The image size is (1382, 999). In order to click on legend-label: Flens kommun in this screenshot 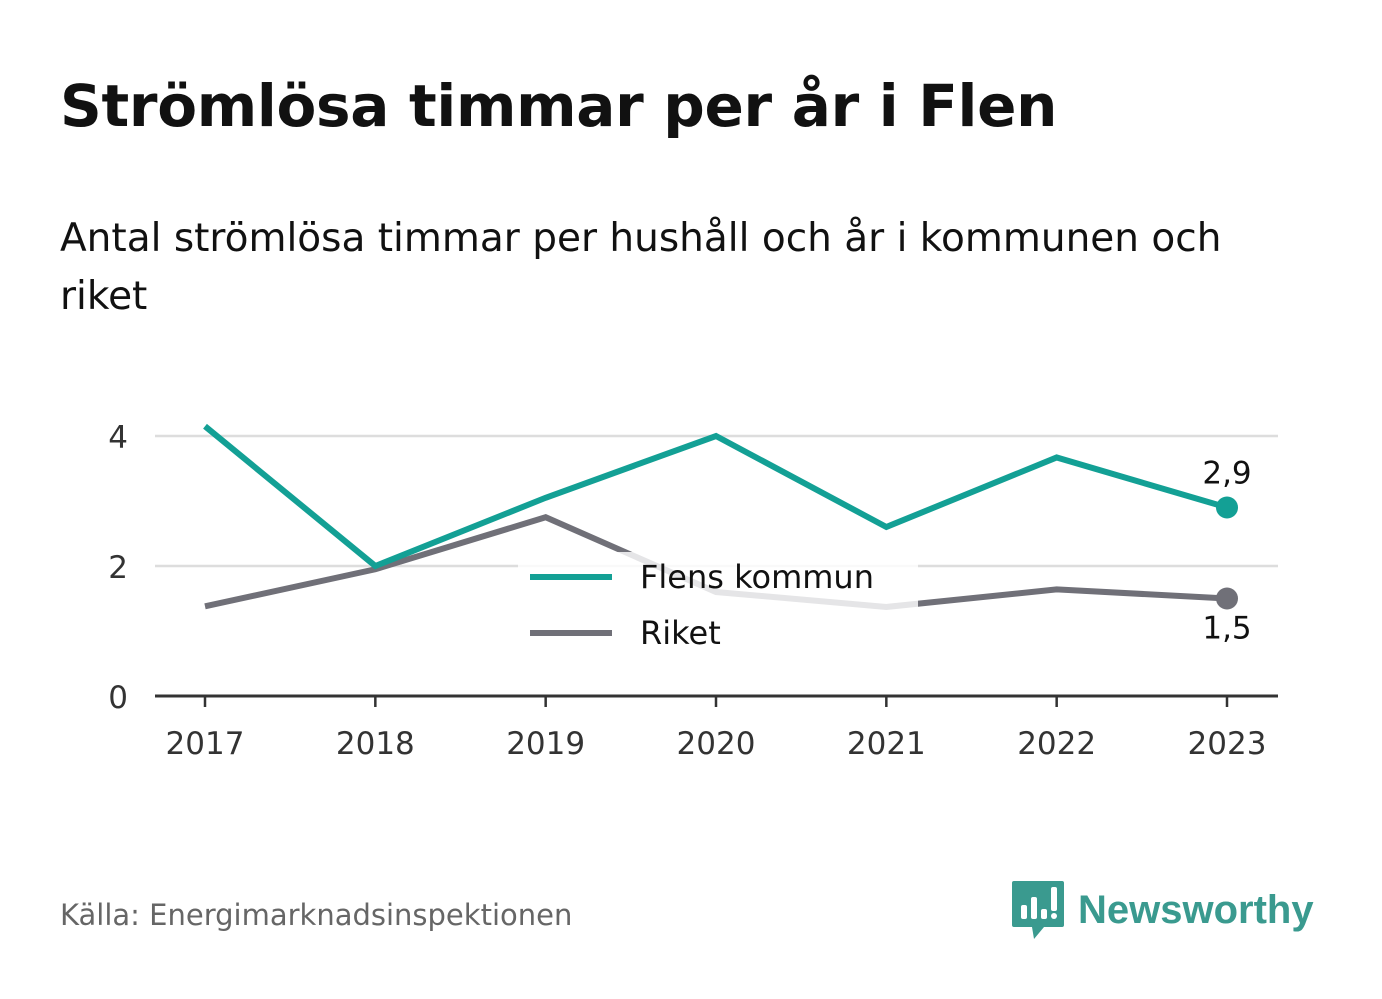, I will do `click(757, 577)`.